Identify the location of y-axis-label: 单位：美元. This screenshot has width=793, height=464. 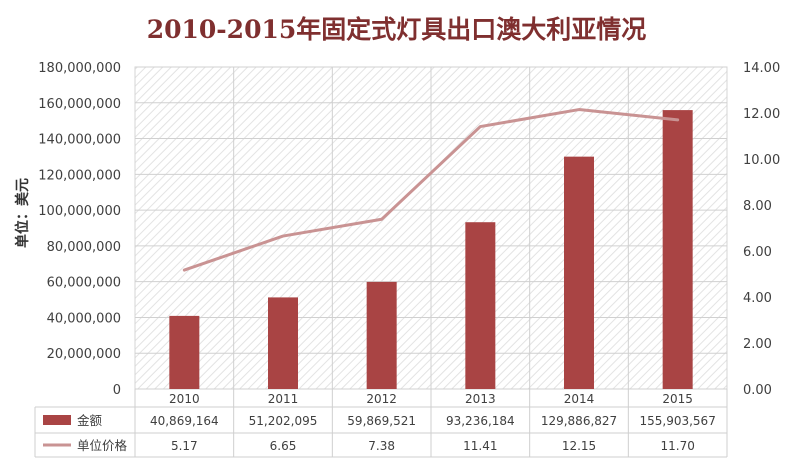
(23, 213).